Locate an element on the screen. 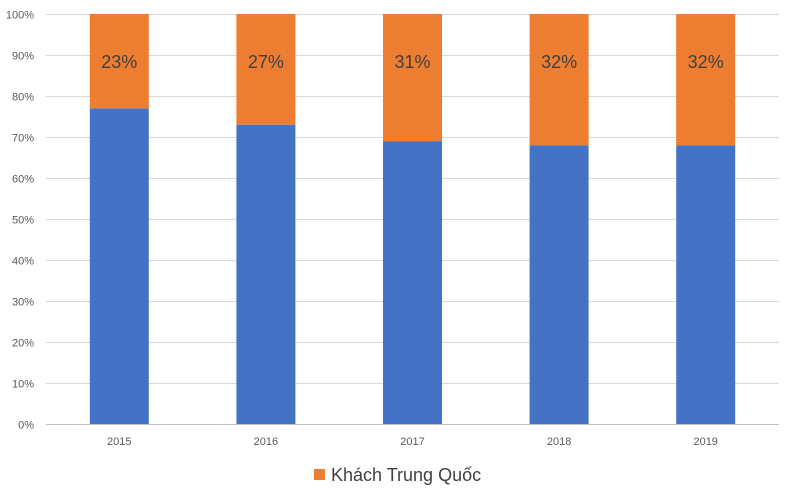 This screenshot has height=496, width=788. data-label-2016: 27% is located at coordinates (266, 62).